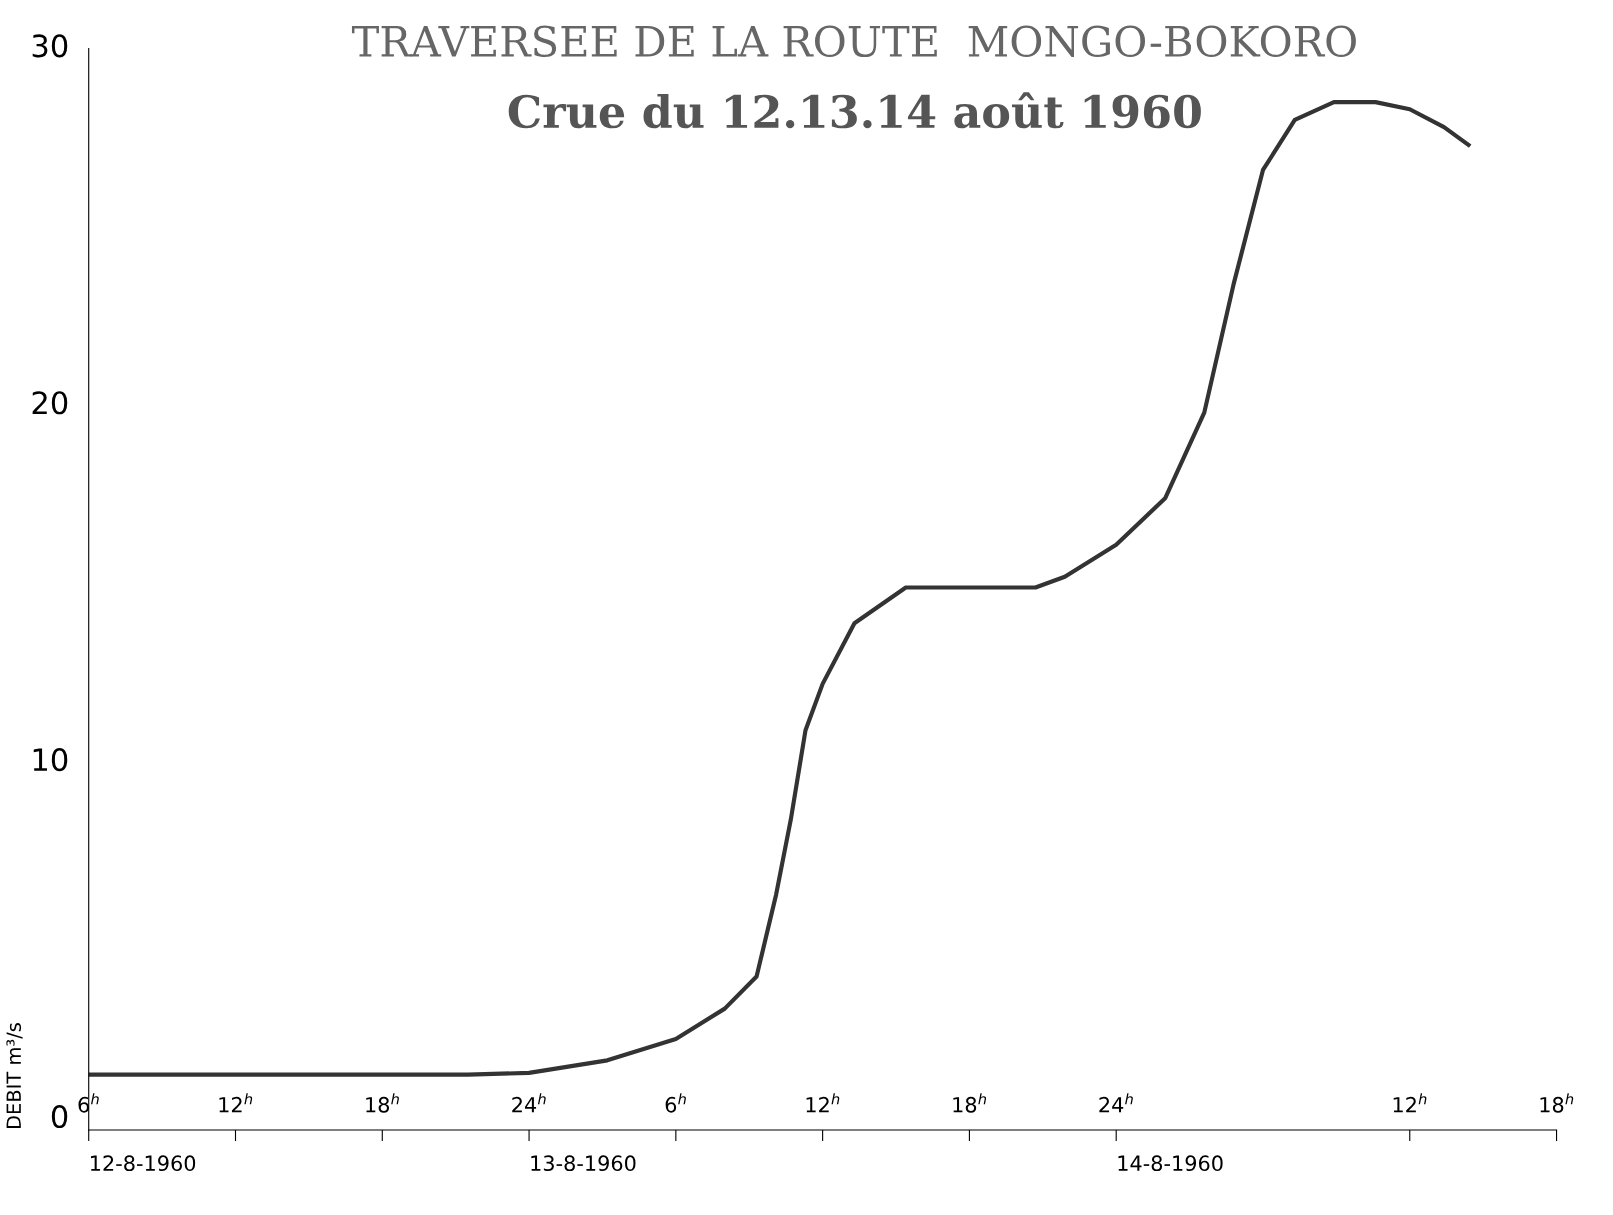 This screenshot has height=1215, width=1613. Describe the element at coordinates (675, 1103) in the screenshot. I see `x-tick-label: 6$^{h}$` at that location.